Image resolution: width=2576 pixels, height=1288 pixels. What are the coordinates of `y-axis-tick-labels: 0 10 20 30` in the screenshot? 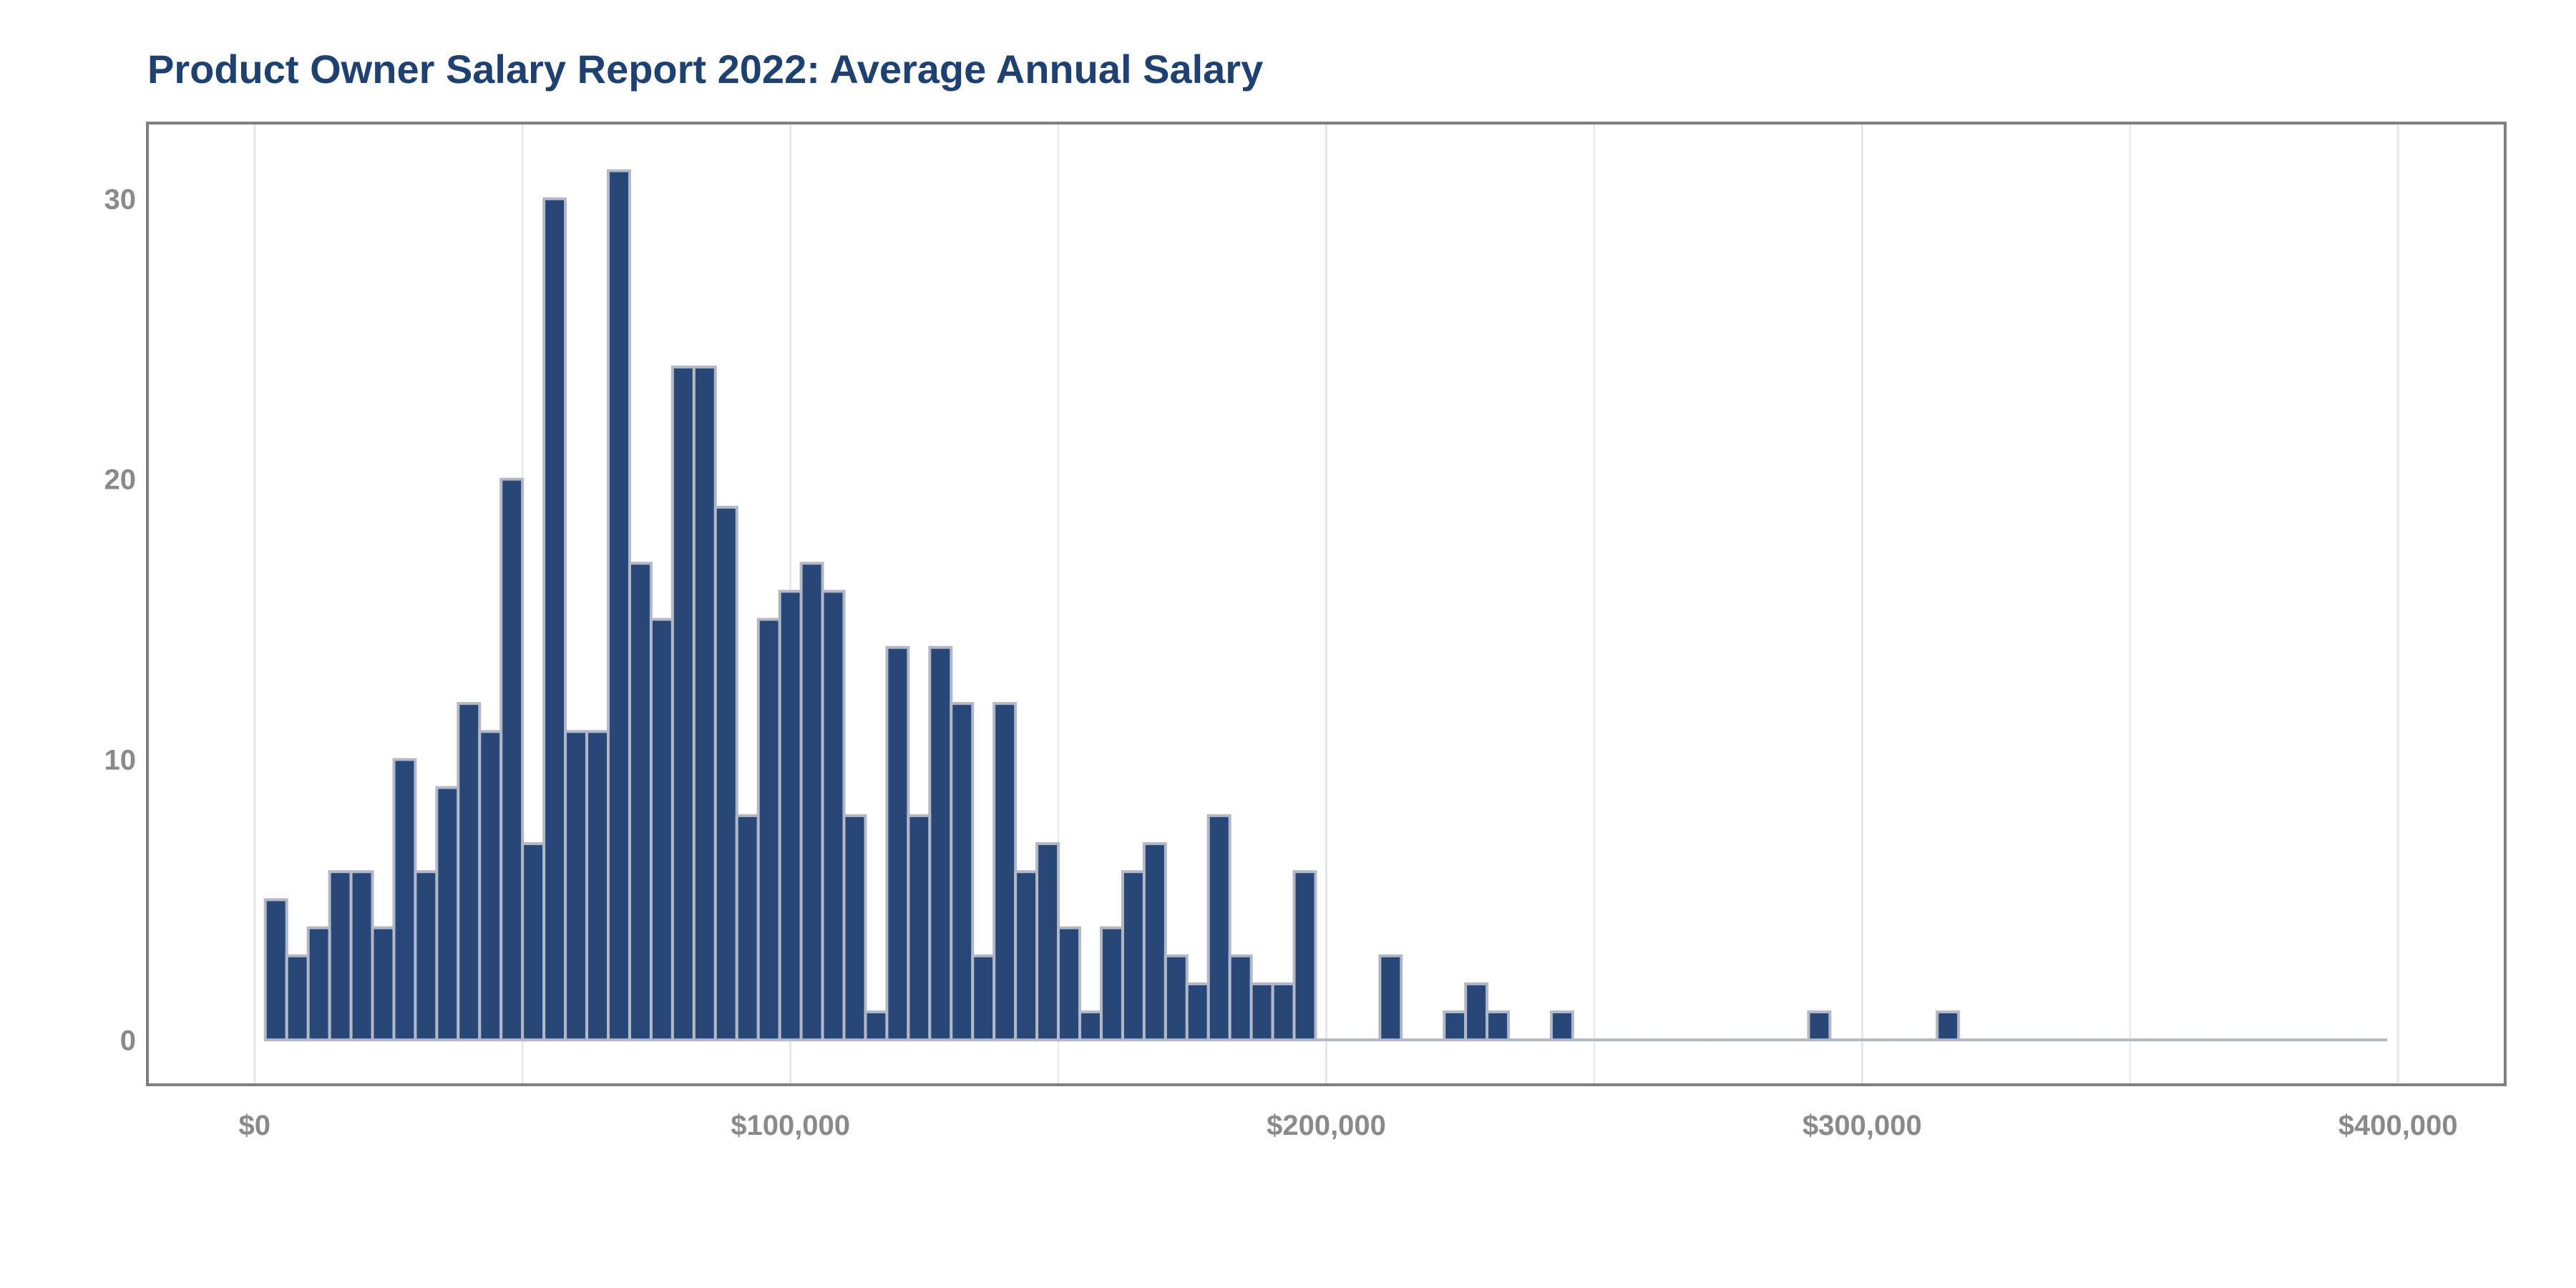 It's located at (120, 620).